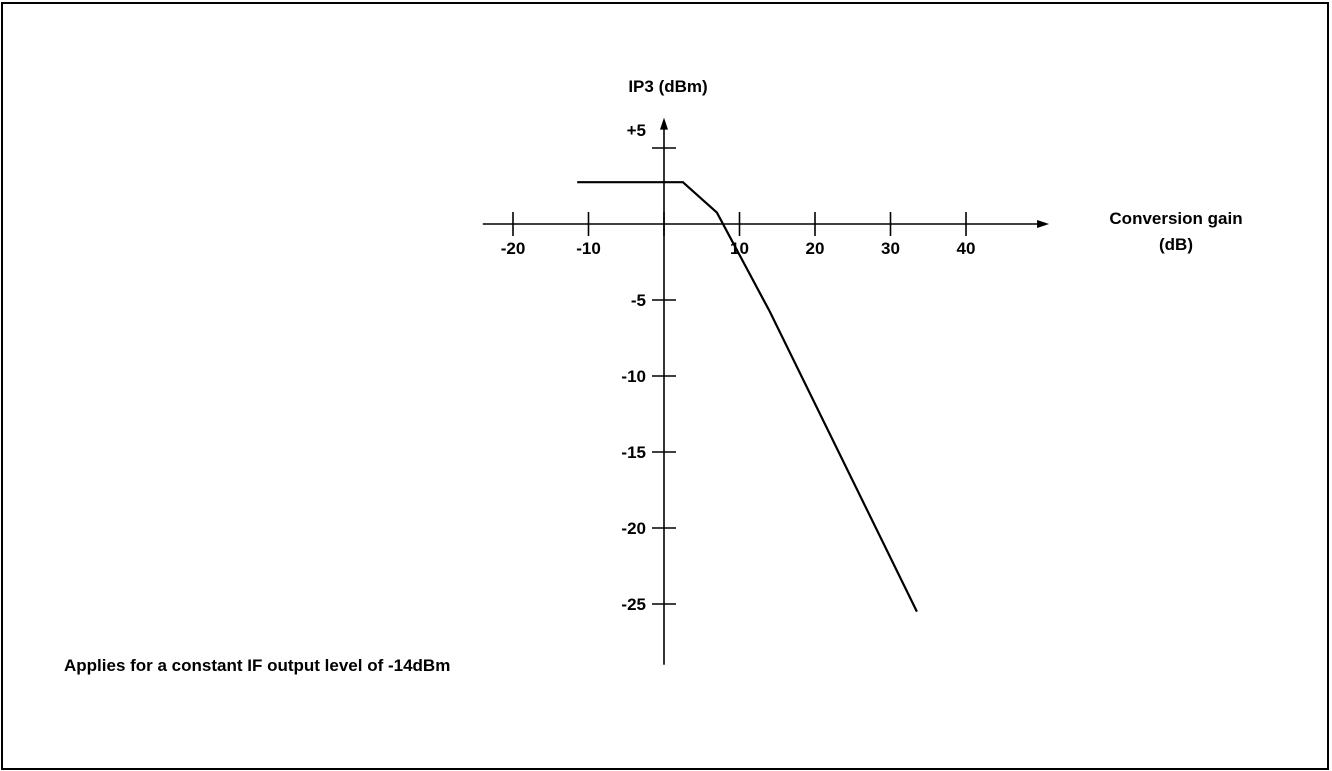  I want to click on x-axis-arrow, so click(1043, 224).